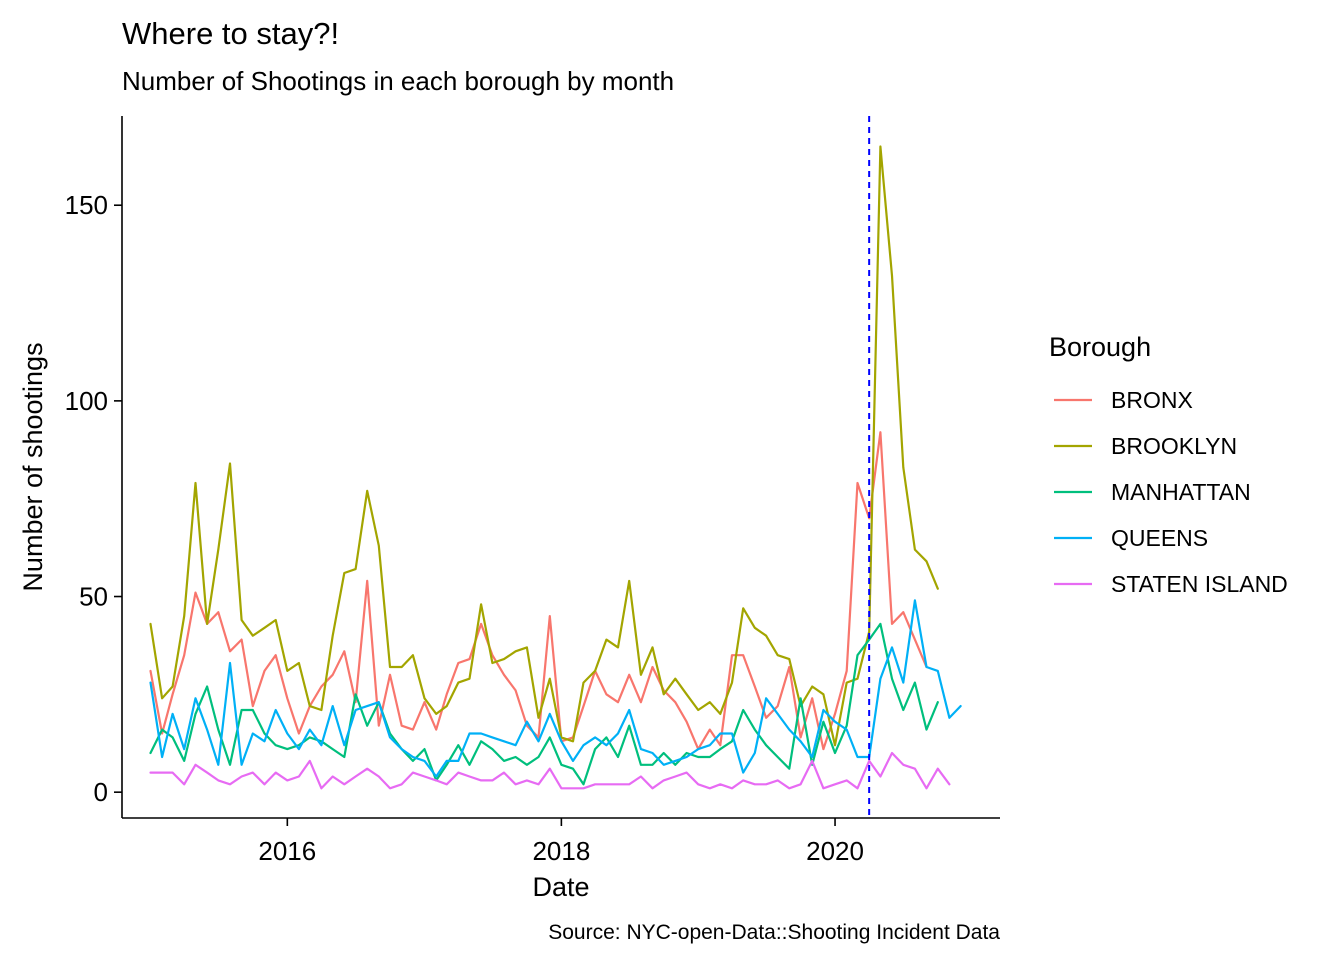 Image resolution: width=1344 pixels, height=960 pixels. Describe the element at coordinates (1181, 492) in the screenshot. I see `legend-label-manhattan: MANHATTAN` at that location.